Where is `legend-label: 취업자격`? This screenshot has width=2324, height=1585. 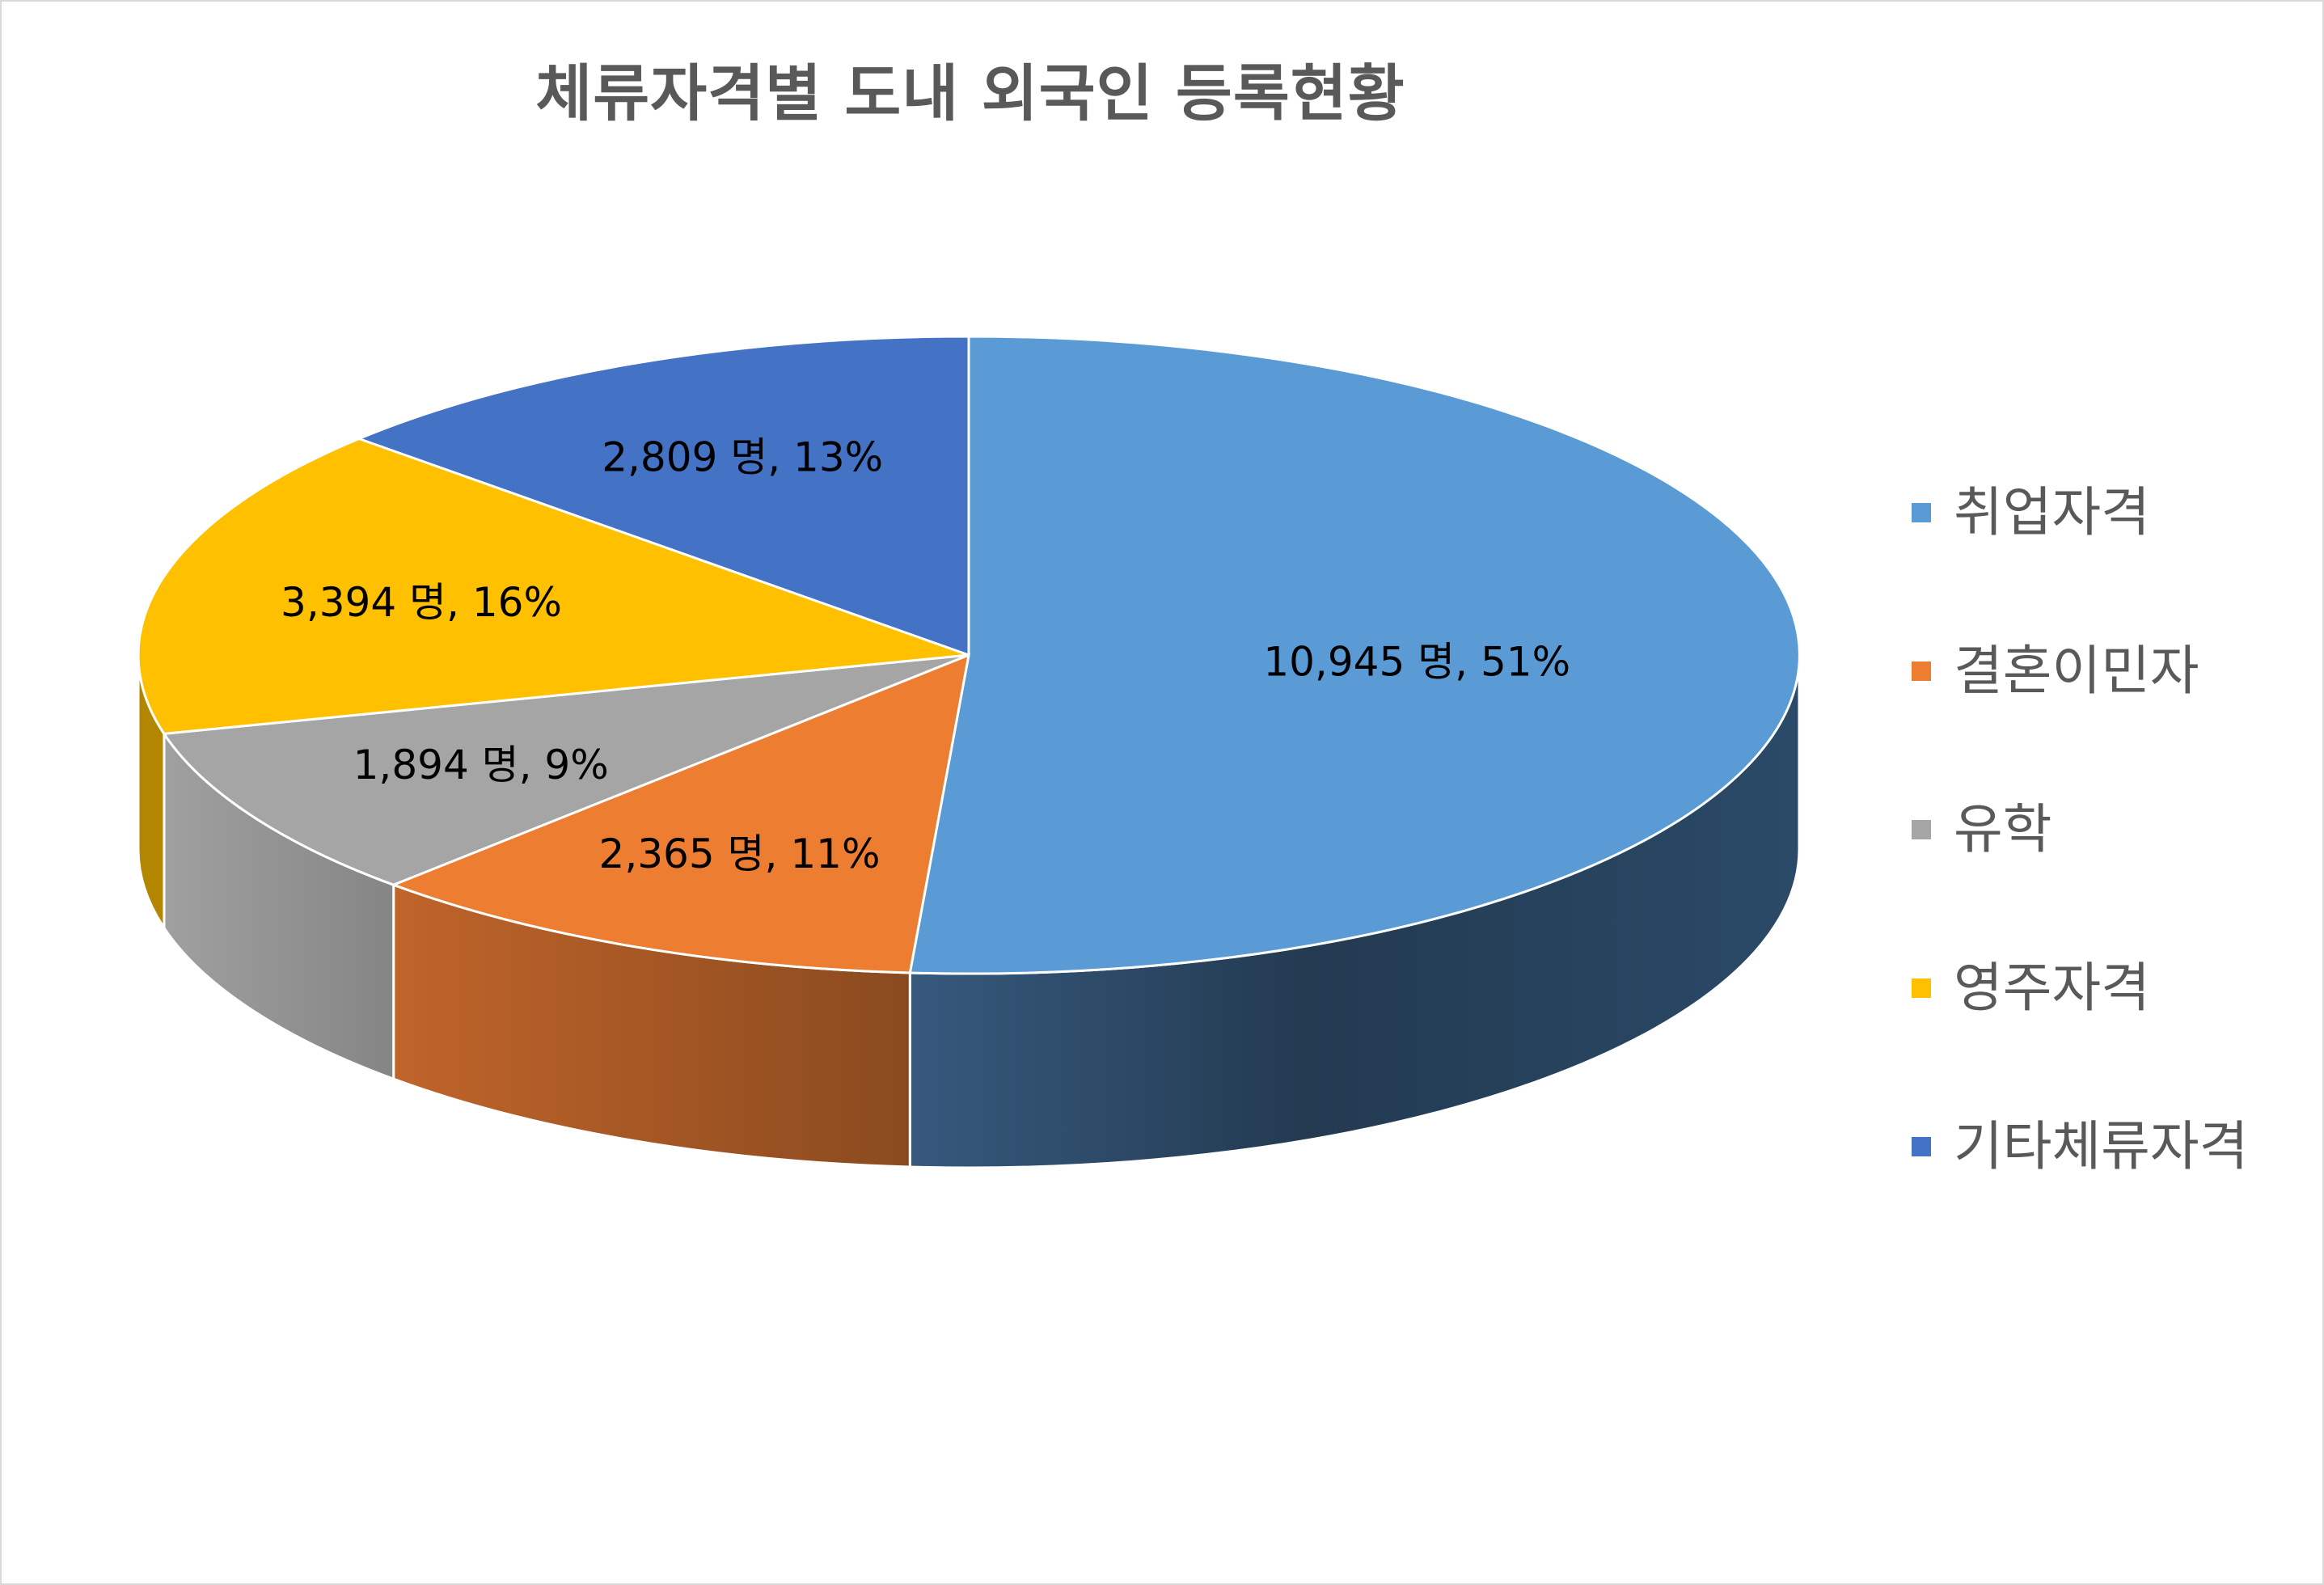 legend-label: 취업자격 is located at coordinates (2052, 512).